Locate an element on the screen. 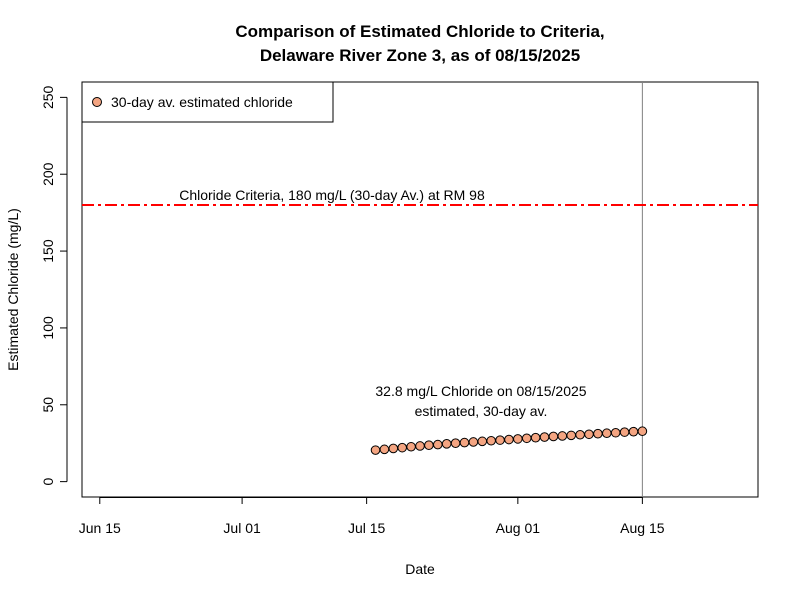  y-tick-label: 100 is located at coordinates (48, 328).